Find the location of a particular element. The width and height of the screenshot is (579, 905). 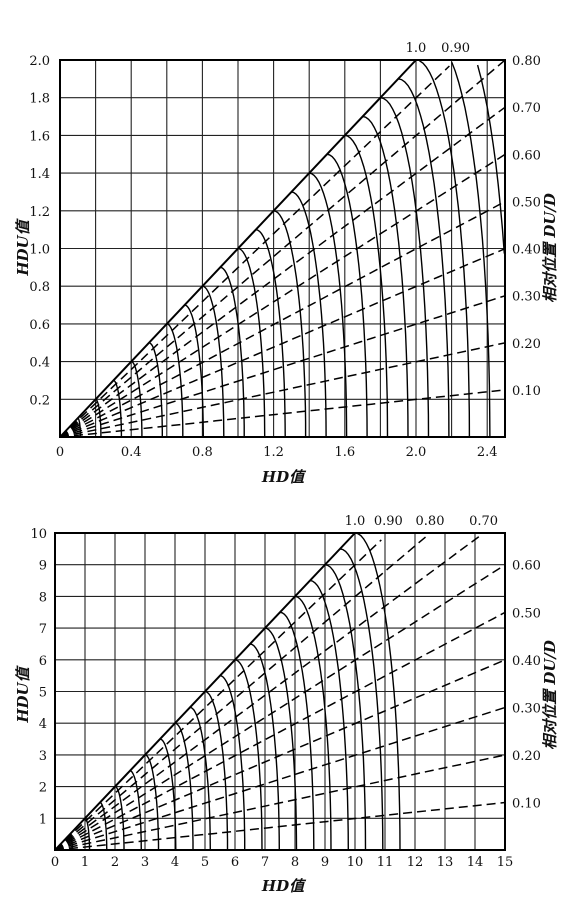

chart-1-y-tick-label: 1.8 is located at coordinates (39, 99).